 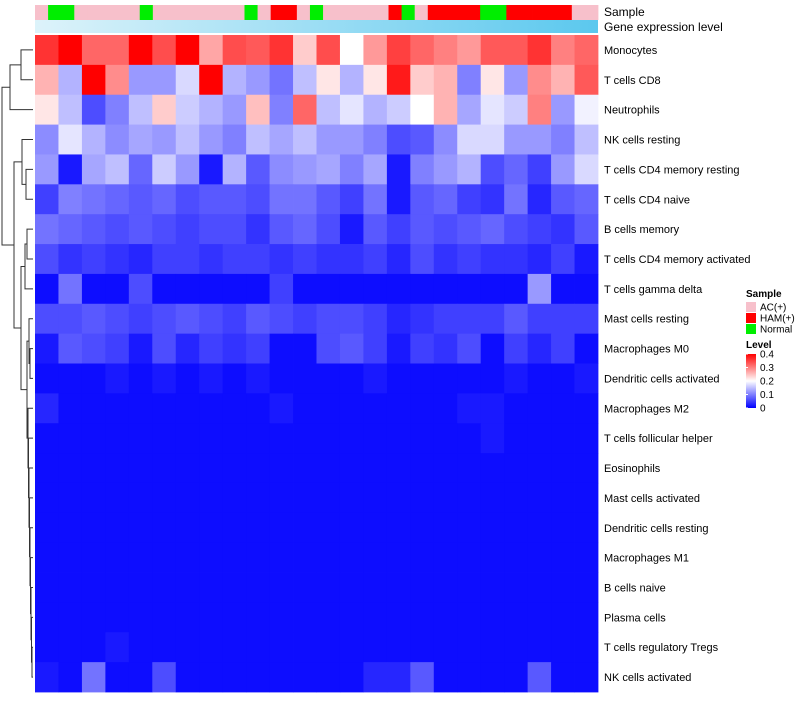 I want to click on row-label: T cells CD4 memory resting, so click(x=672, y=170).